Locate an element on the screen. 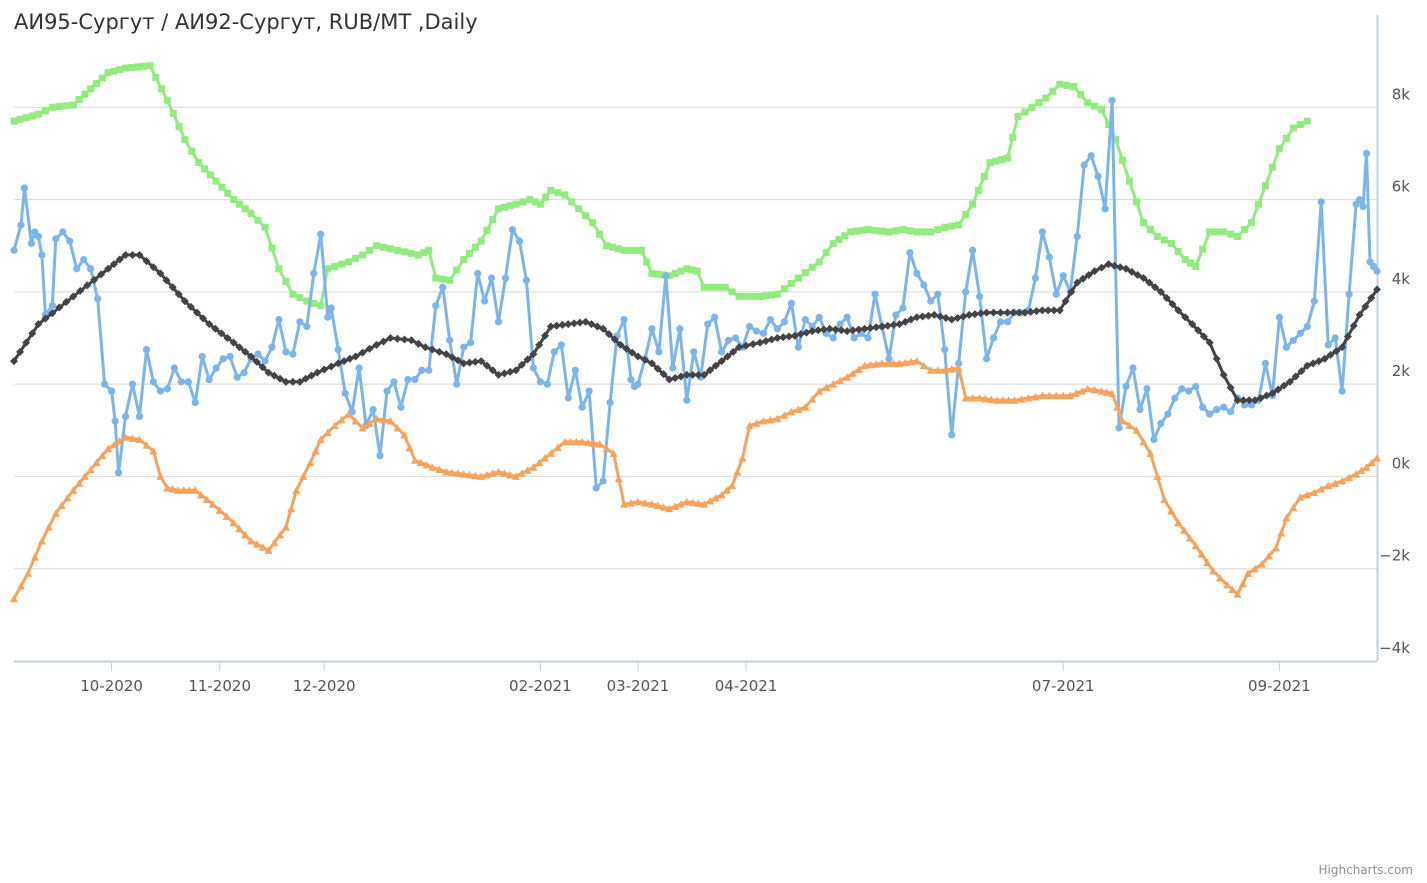  x-tick-label: 10-2020 is located at coordinates (111, 686).